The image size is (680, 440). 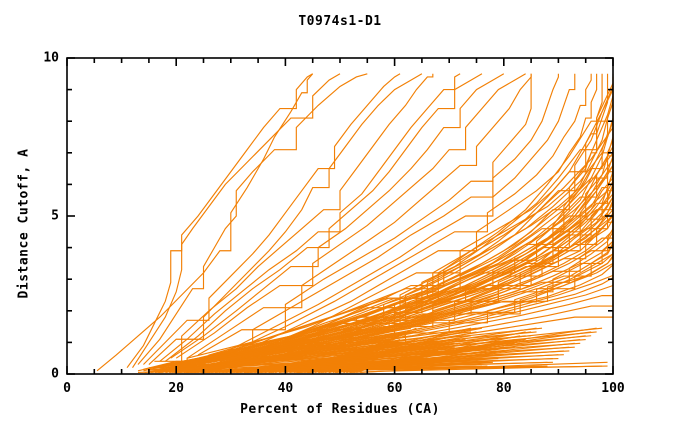 I want to click on x-tick-label-100: 100, so click(x=613, y=388).